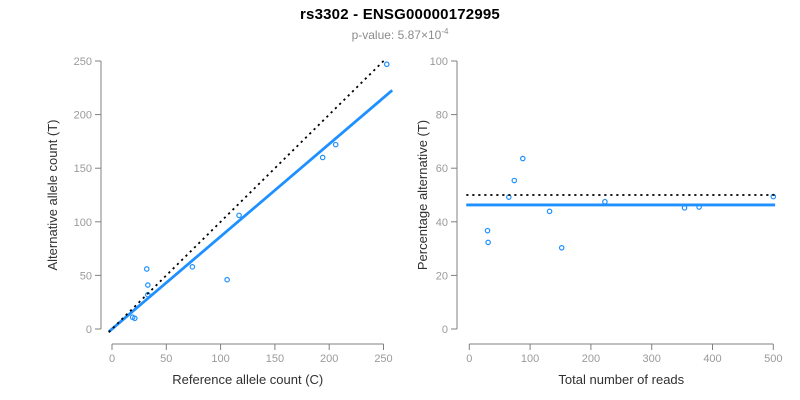  I want to click on pvalue-exponent: -4, so click(445, 31).